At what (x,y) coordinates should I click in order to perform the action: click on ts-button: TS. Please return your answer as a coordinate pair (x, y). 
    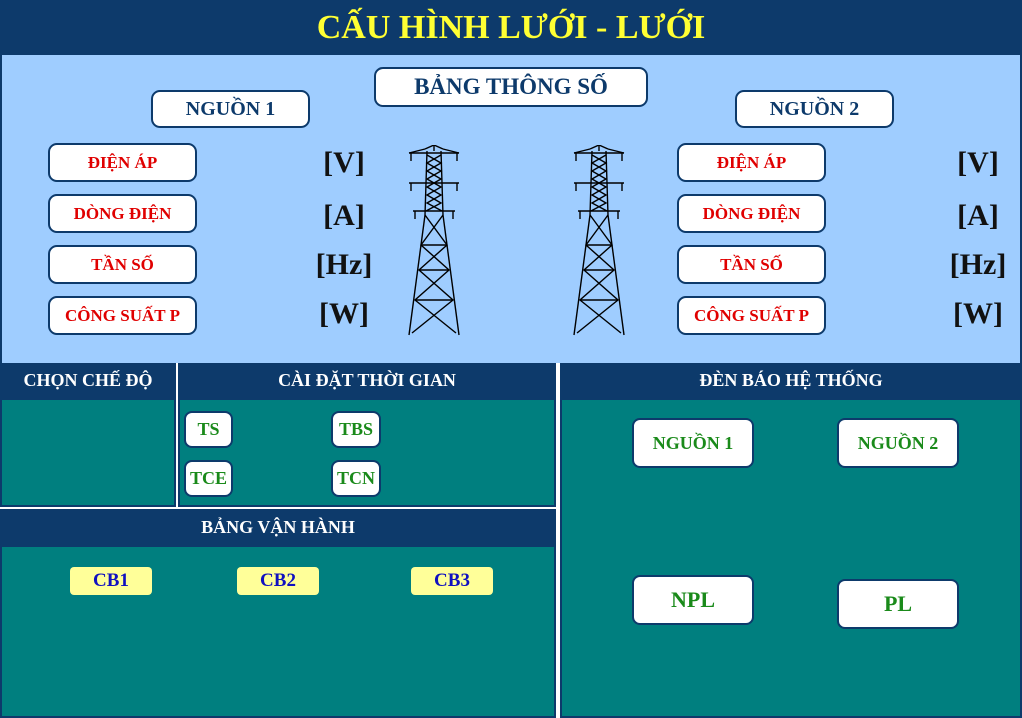
    Looking at the image, I should click on (208, 429).